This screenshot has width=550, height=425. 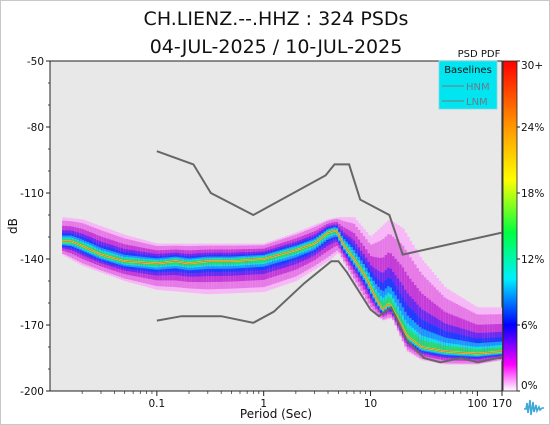 I want to click on colorbar-tick-label: 24%, so click(x=532, y=128).